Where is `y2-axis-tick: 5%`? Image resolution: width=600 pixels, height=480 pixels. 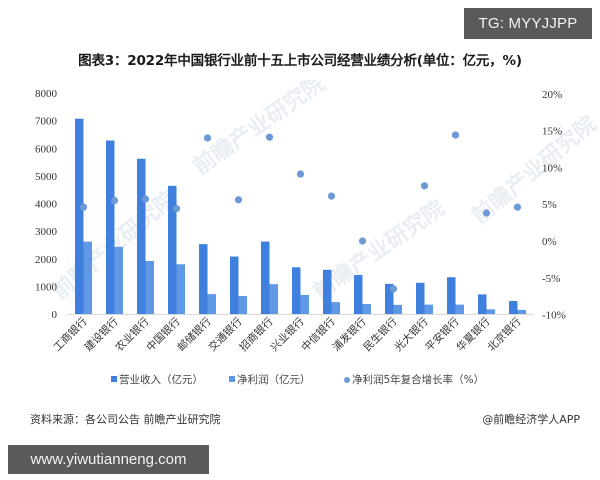
y2-axis-tick: 5% is located at coordinates (549, 205).